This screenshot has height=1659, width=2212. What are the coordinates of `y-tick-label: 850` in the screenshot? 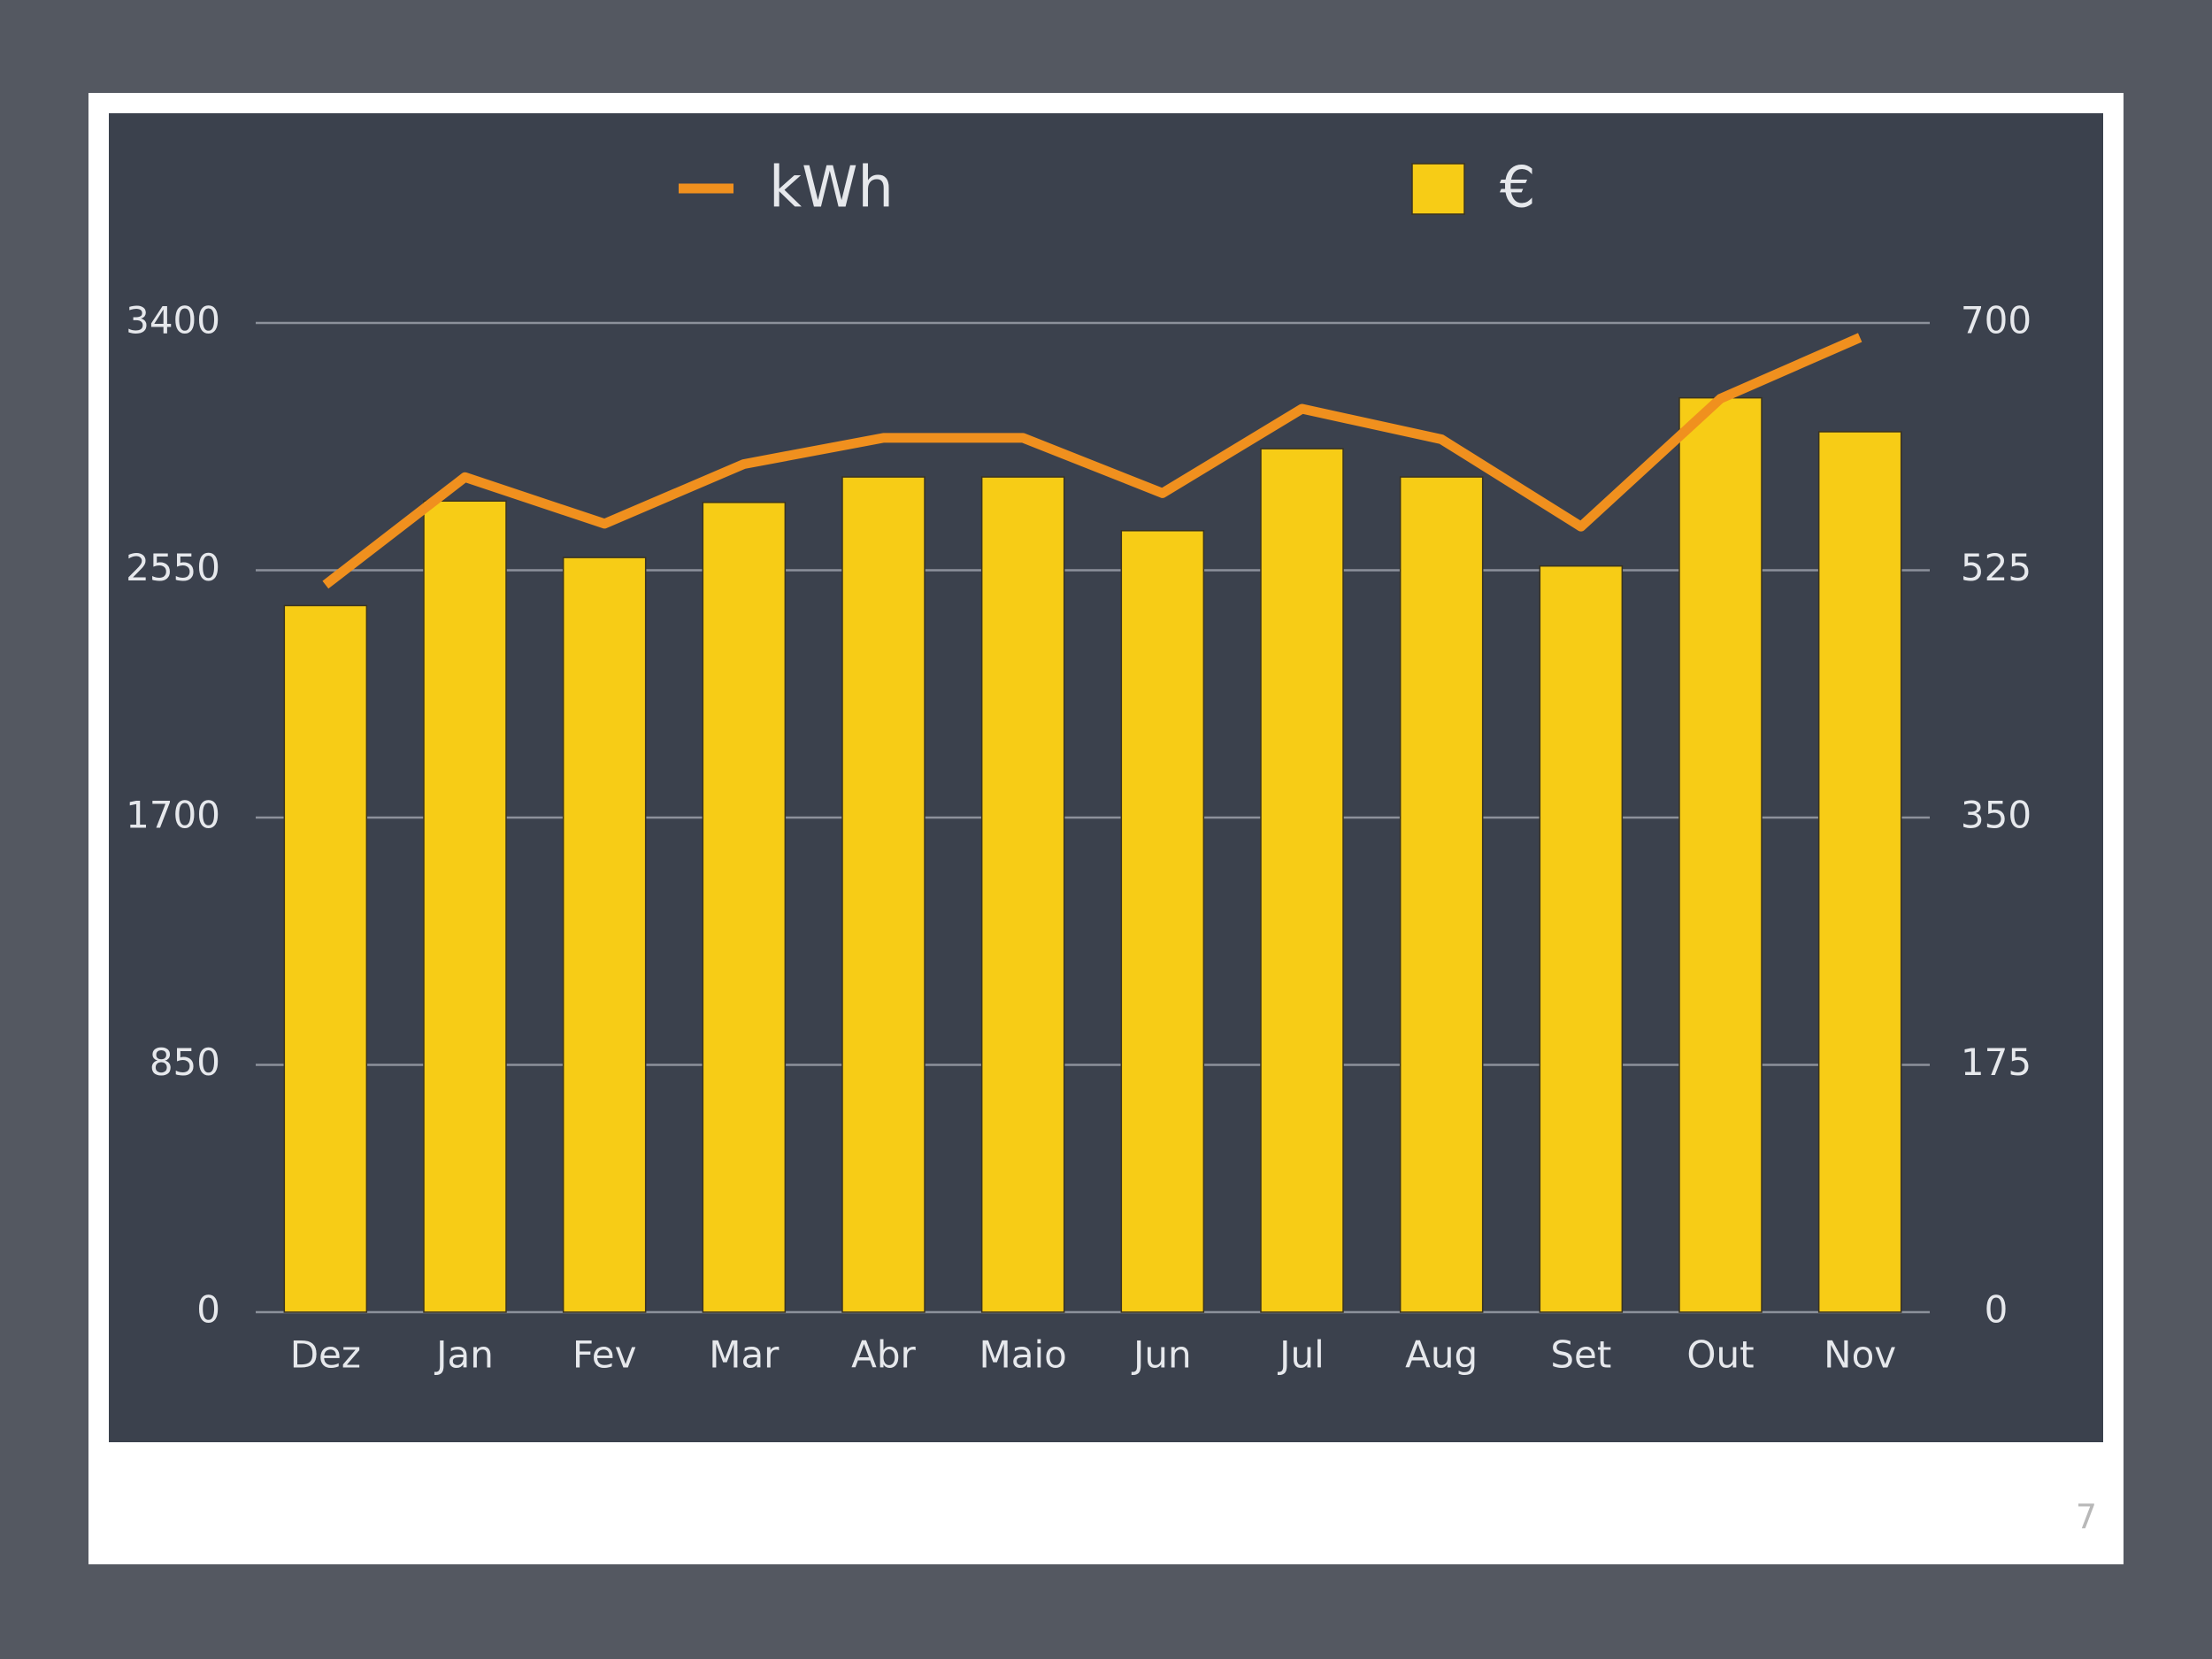 It's located at (185, 1062).